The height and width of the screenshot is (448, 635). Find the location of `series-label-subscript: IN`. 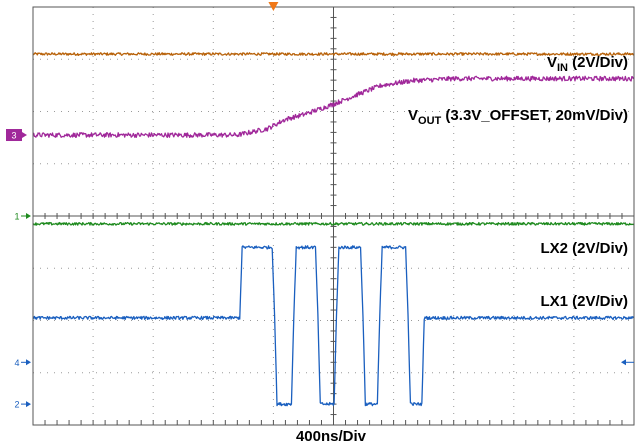

series-label-subscript: IN is located at coordinates (562, 68).